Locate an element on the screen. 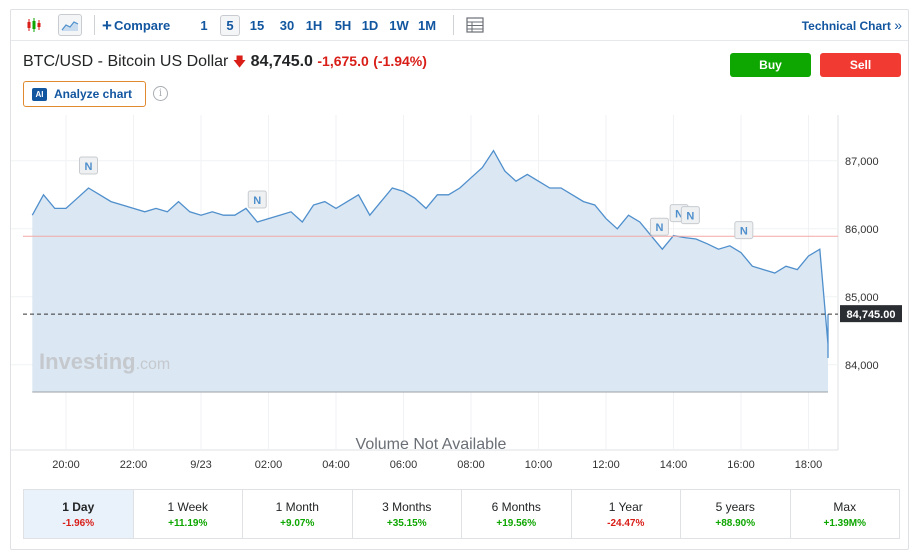 This screenshot has width=917, height=554. period-5-years: 5 years +88.90% is located at coordinates (736, 514).